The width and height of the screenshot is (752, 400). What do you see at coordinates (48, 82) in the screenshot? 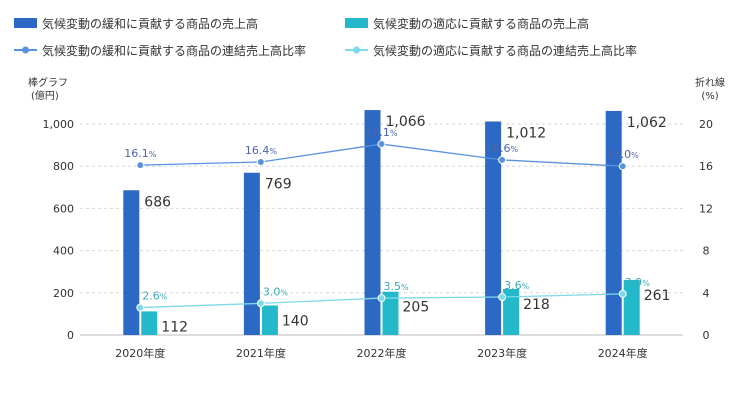
I see `left-axis-title: 棒グラフ` at bounding box center [48, 82].